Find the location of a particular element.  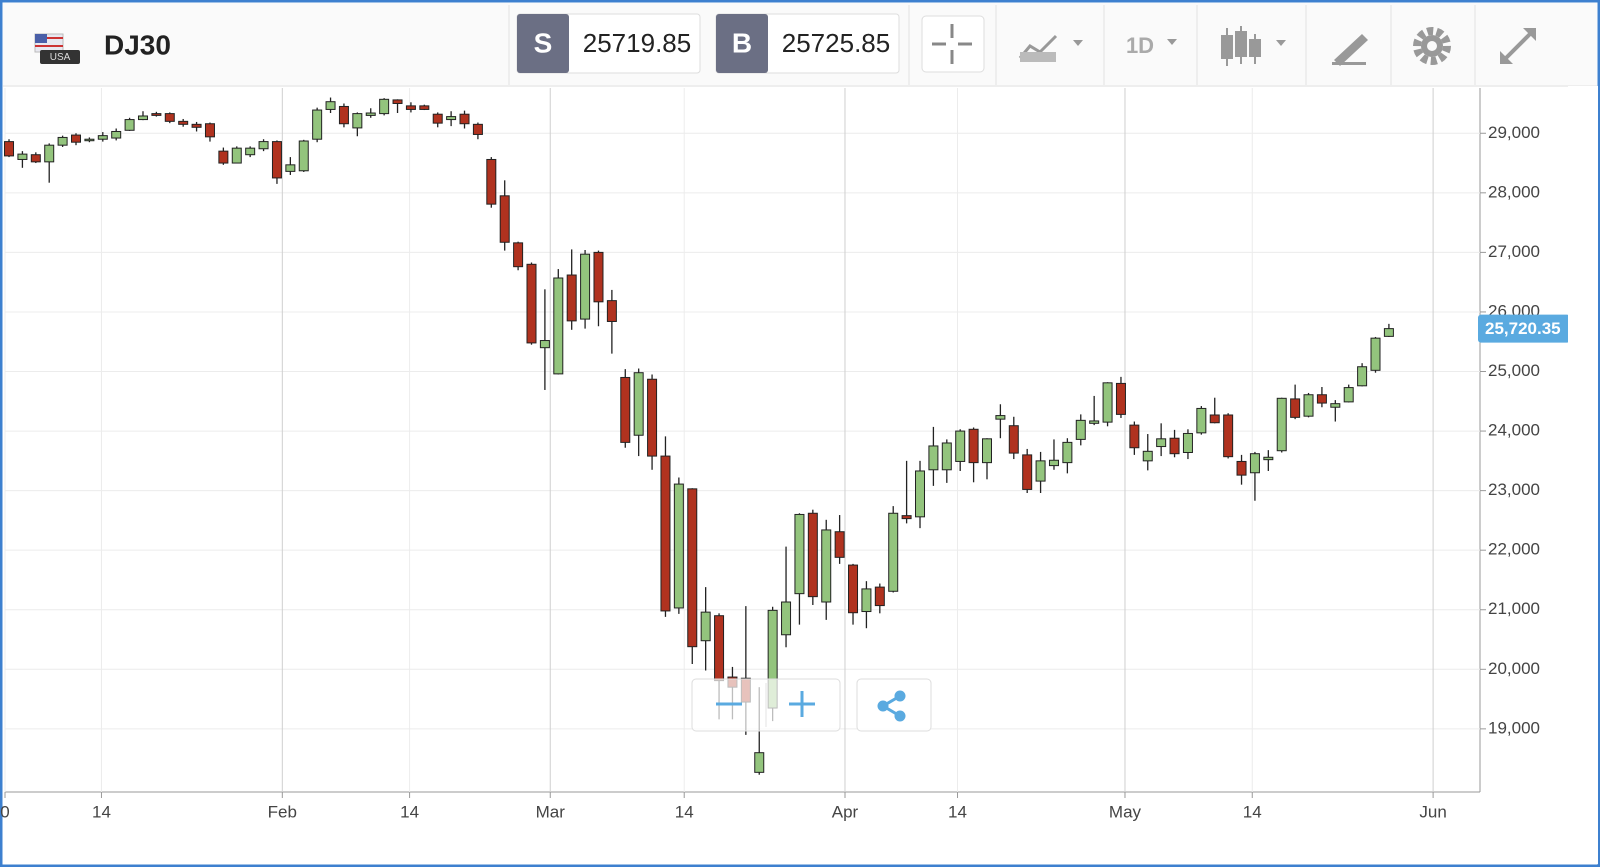

buy-button: B 25725.85 is located at coordinates (807, 43).